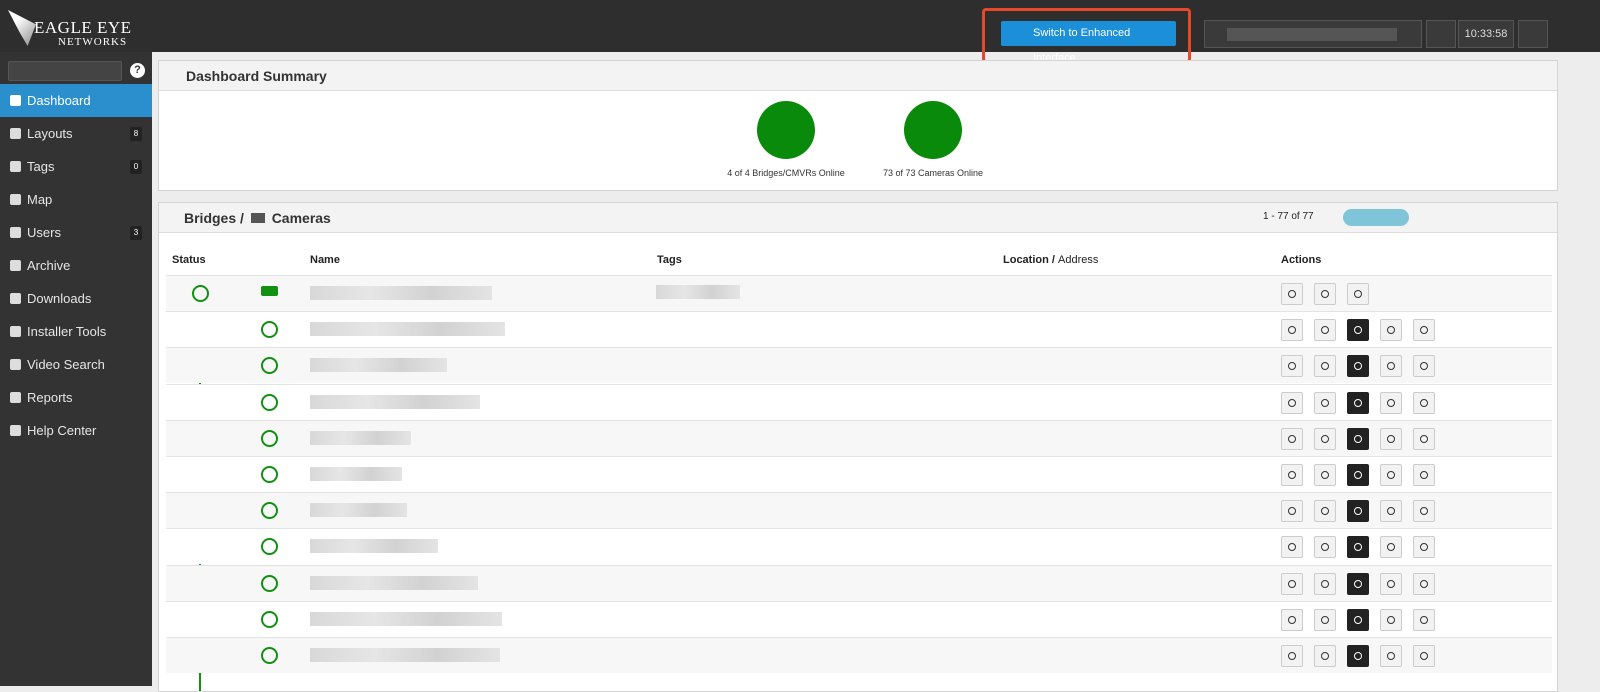  I want to click on nav-label: Tags, so click(41, 166).